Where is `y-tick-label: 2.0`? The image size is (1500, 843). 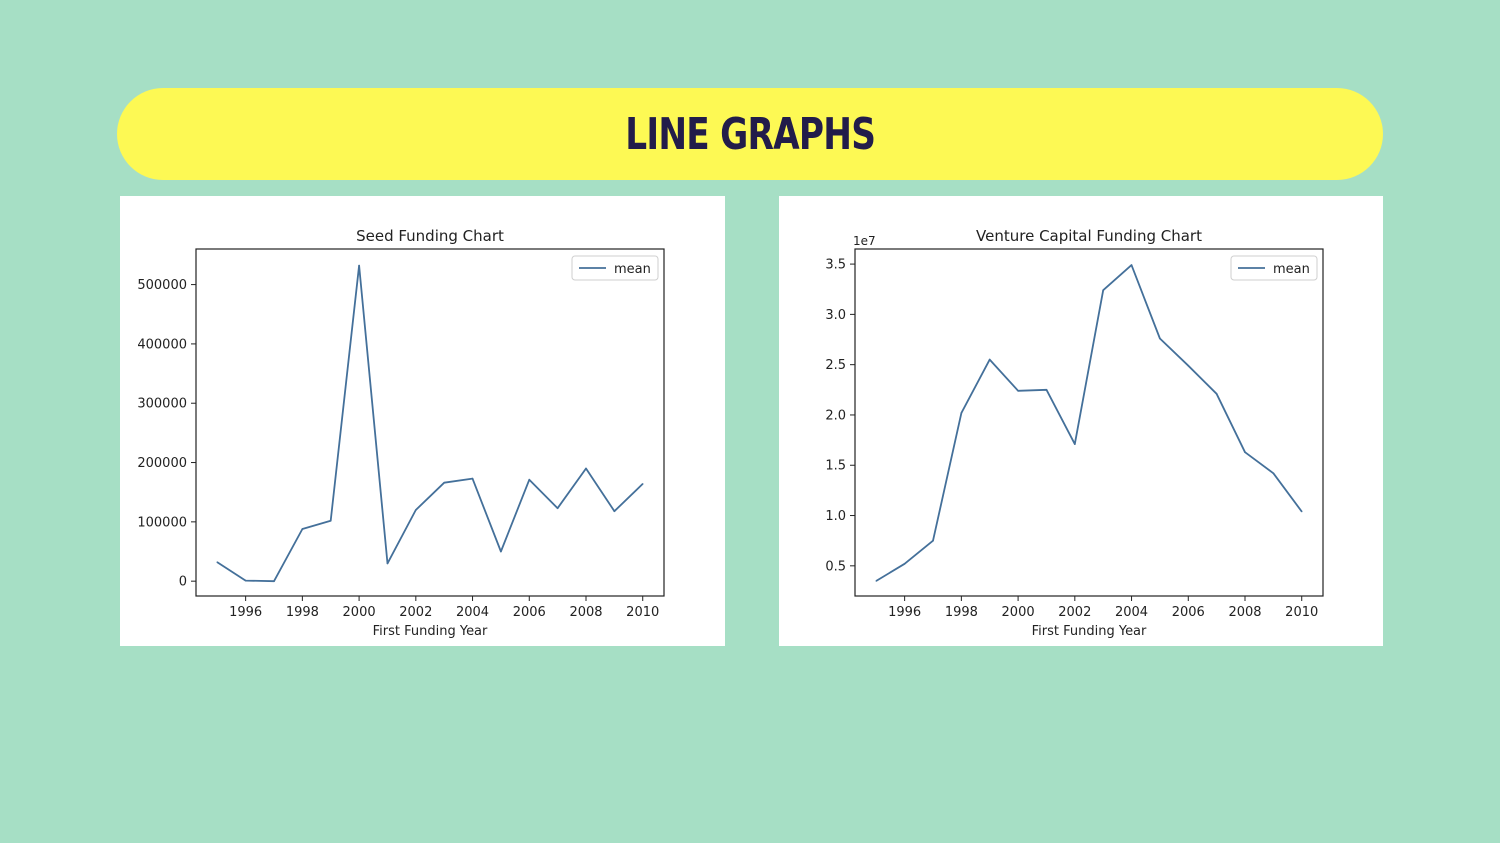 y-tick-label: 2.0 is located at coordinates (835, 415).